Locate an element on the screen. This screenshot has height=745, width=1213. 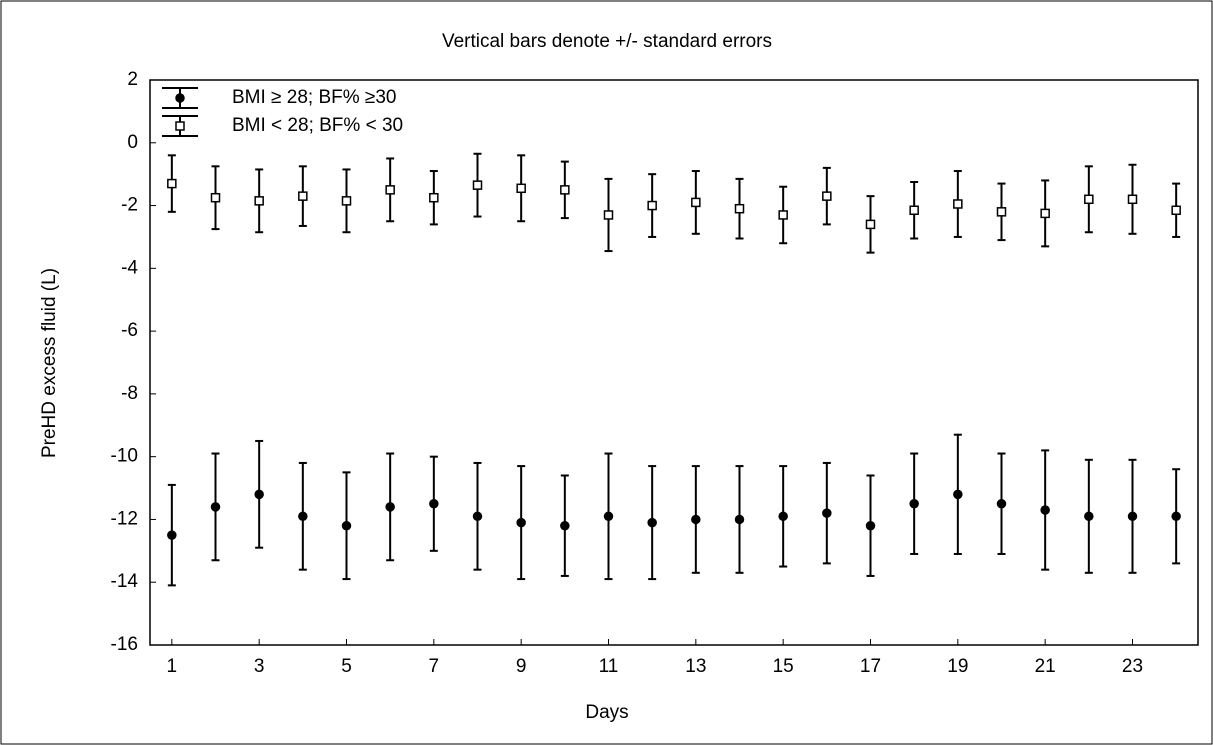
x-tick-label: 23 is located at coordinates (1132, 666).